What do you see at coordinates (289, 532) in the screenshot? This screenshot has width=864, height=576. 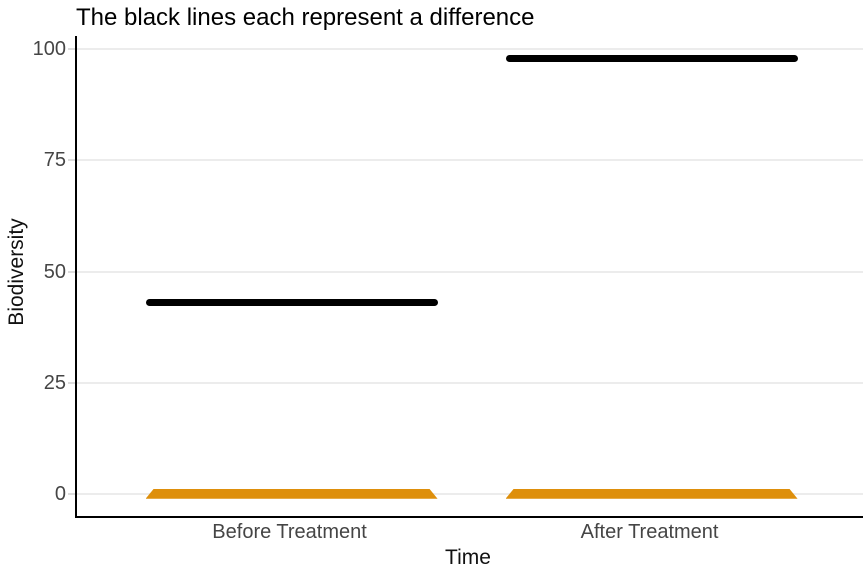 I see `x-tick-label: Before Treatment` at bounding box center [289, 532].